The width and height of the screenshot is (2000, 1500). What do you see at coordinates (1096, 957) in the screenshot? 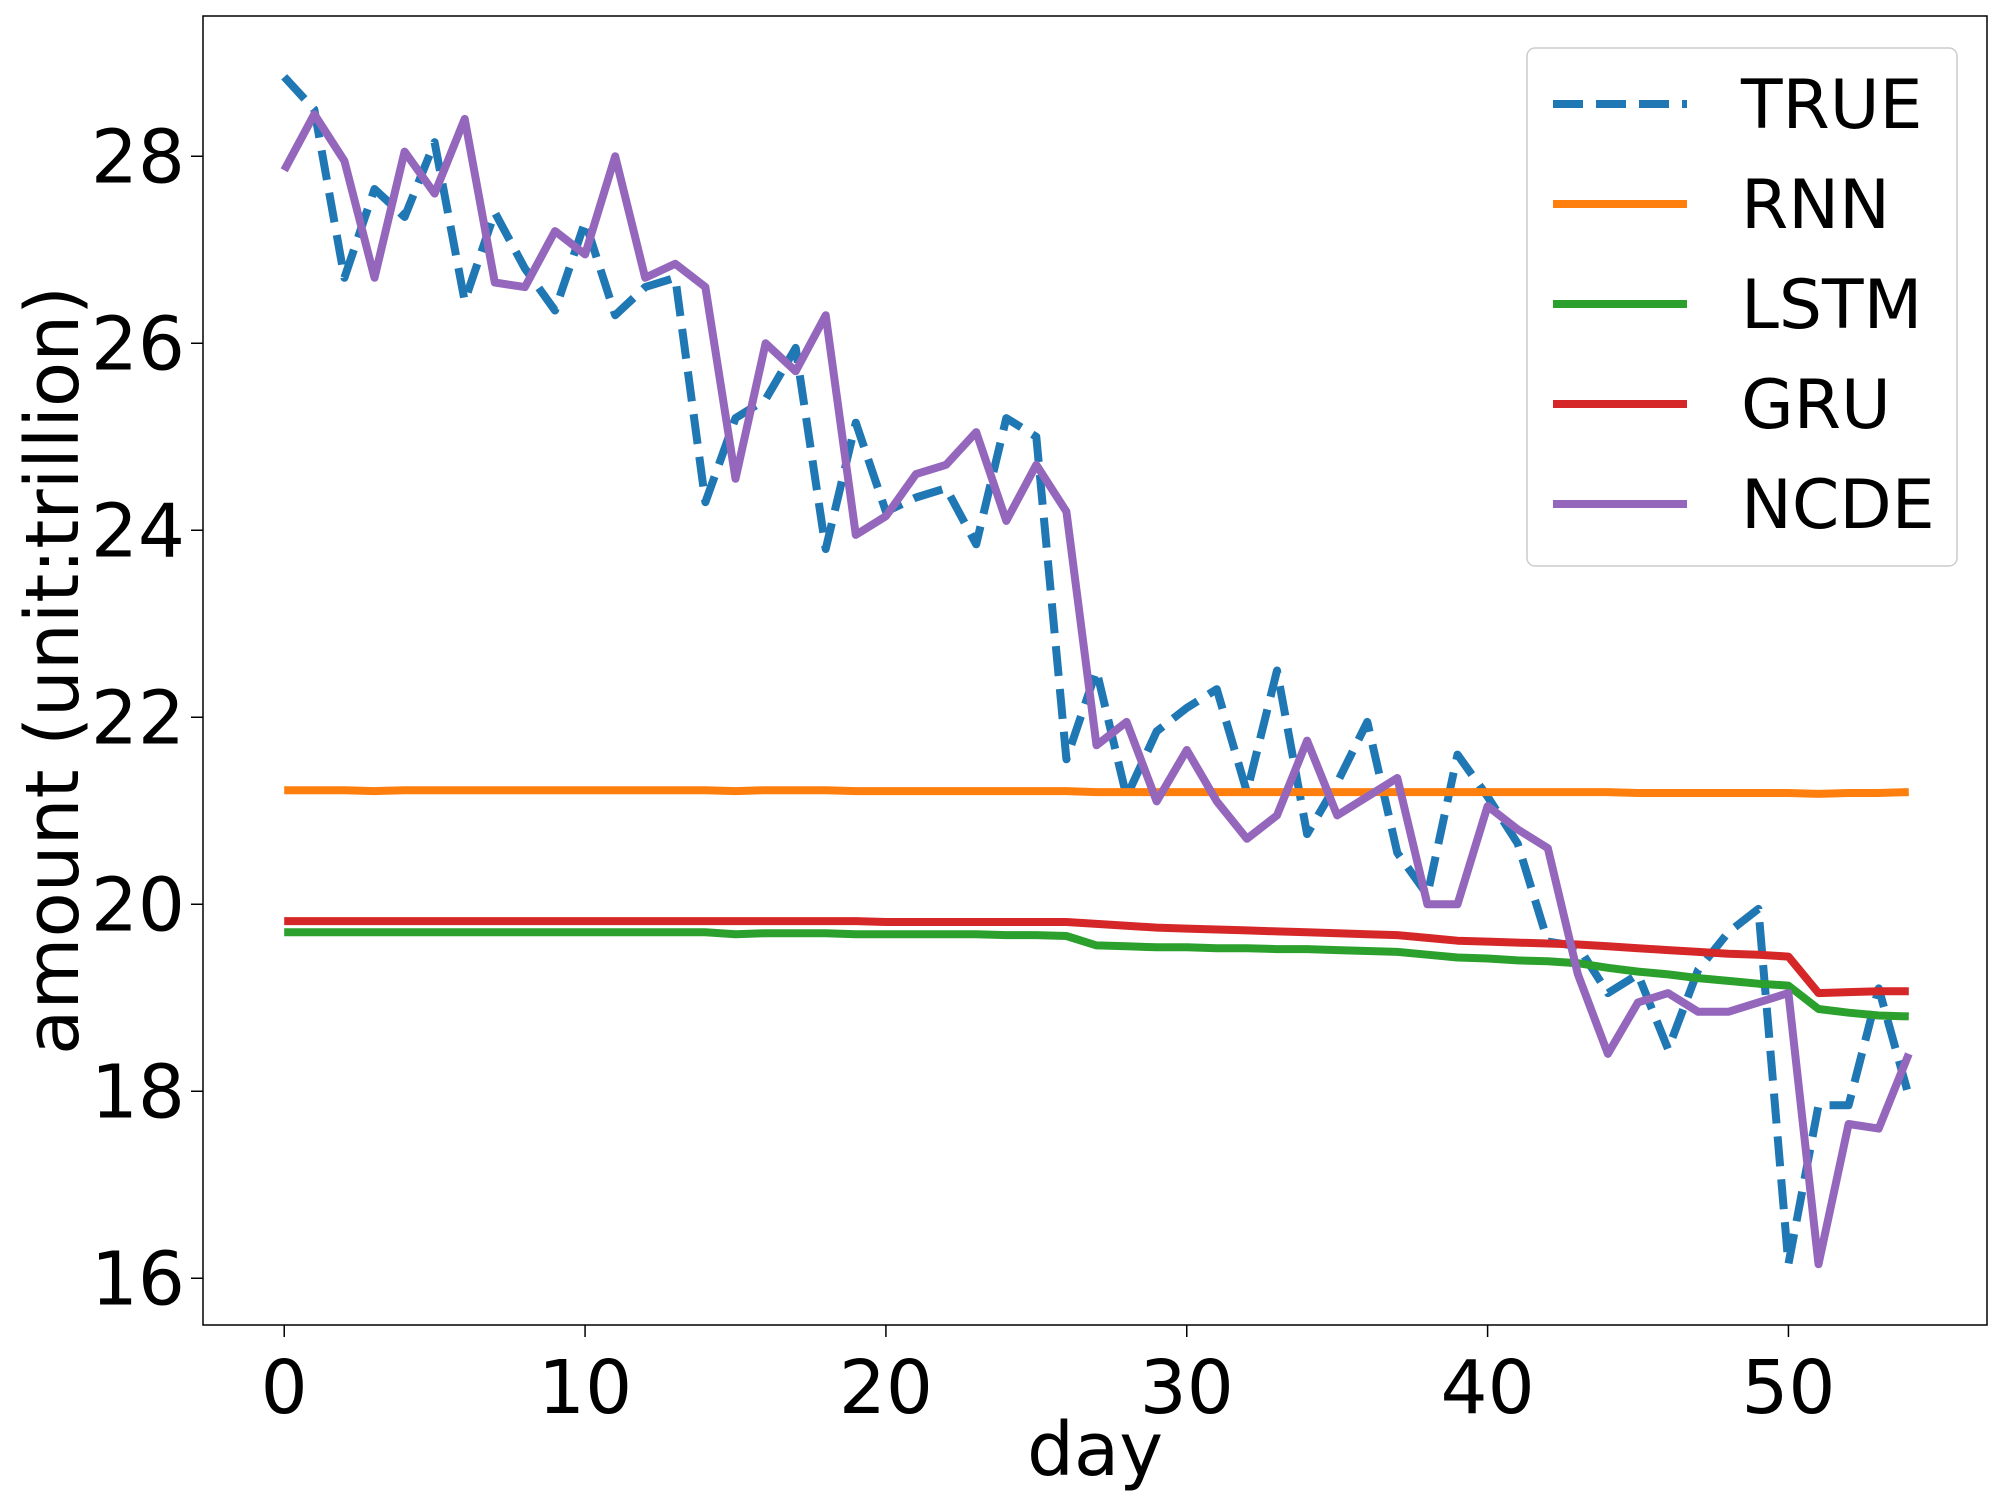
I see `series-line-gru` at bounding box center [1096, 957].